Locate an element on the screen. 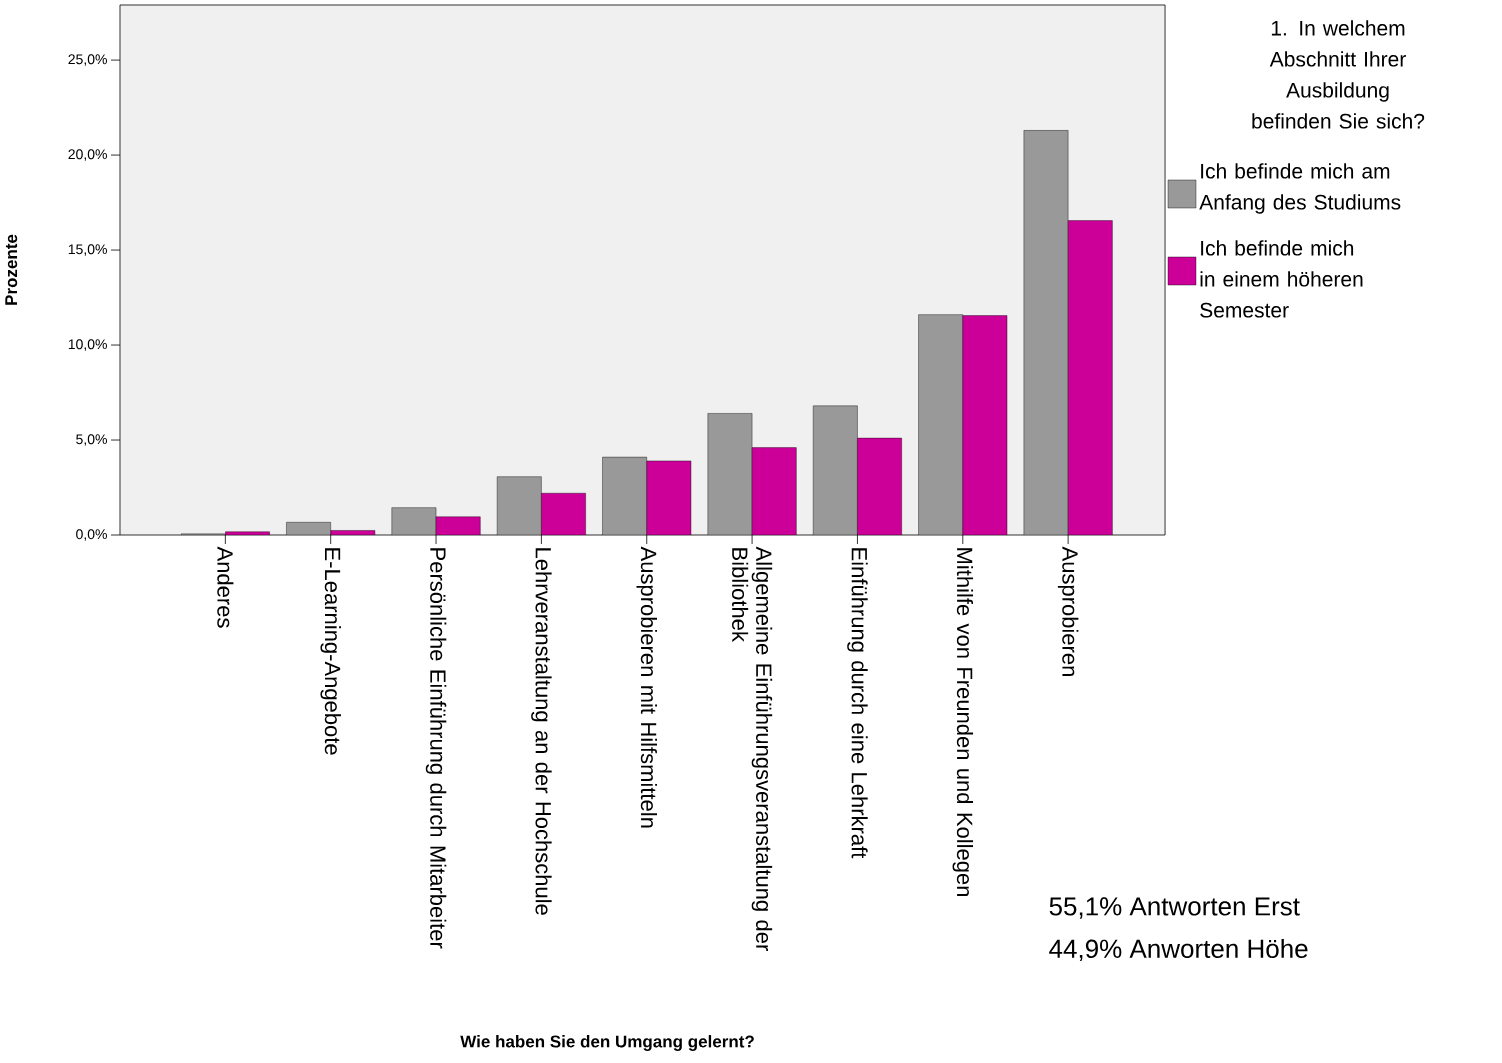 Image resolution: width=1502 pixels, height=1063 pixels. x-tick-label: Anderes is located at coordinates (225, 587).